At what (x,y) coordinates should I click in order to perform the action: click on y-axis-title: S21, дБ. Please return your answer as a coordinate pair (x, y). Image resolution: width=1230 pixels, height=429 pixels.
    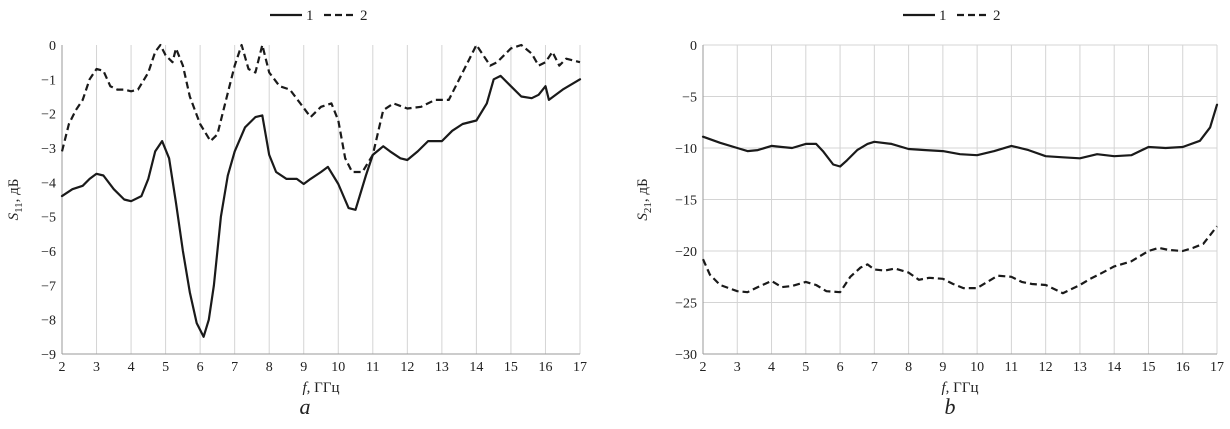
    Looking at the image, I should click on (644, 199).